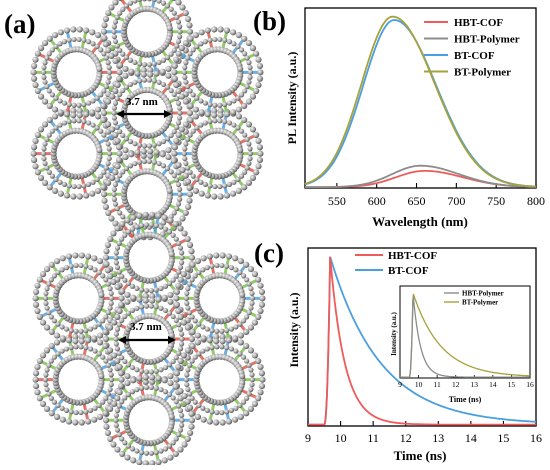 This screenshot has height=470, width=550. What do you see at coordinates (474, 56) in the screenshot?
I see `legend-label: BT-COF` at bounding box center [474, 56].